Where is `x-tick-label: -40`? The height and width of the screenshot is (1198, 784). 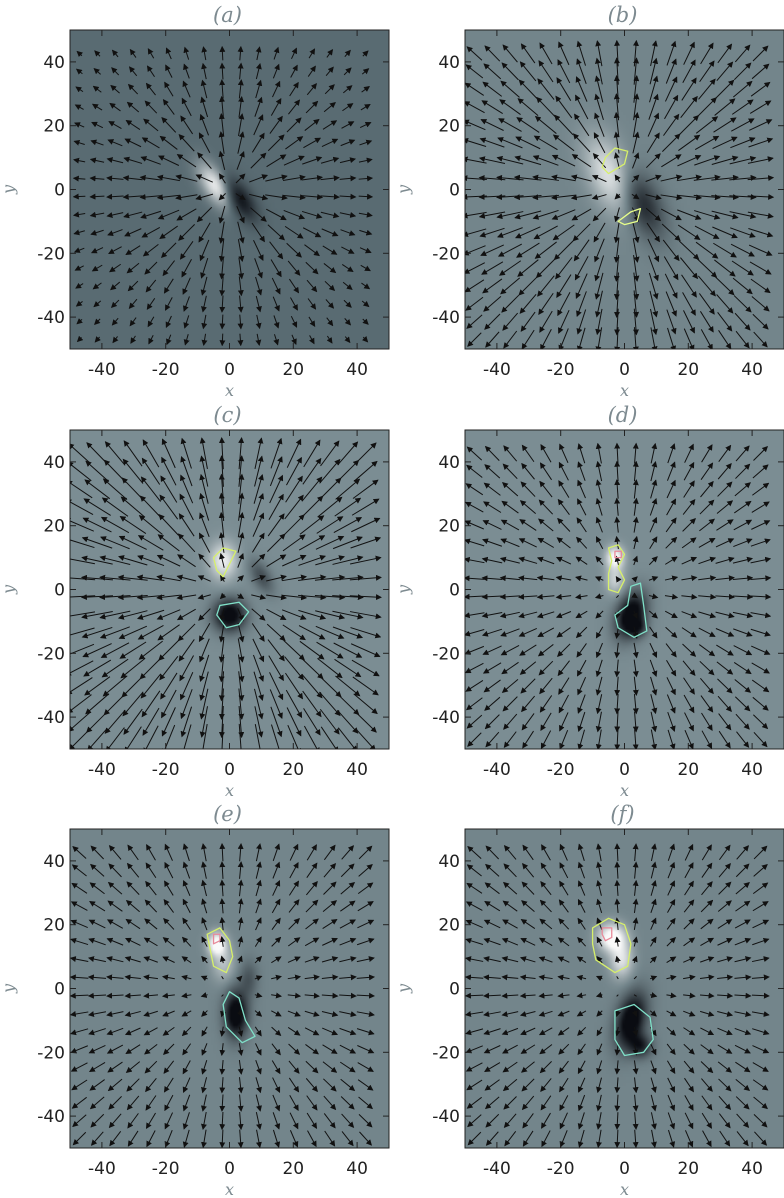 x-tick-label: -40 is located at coordinates (102, 370).